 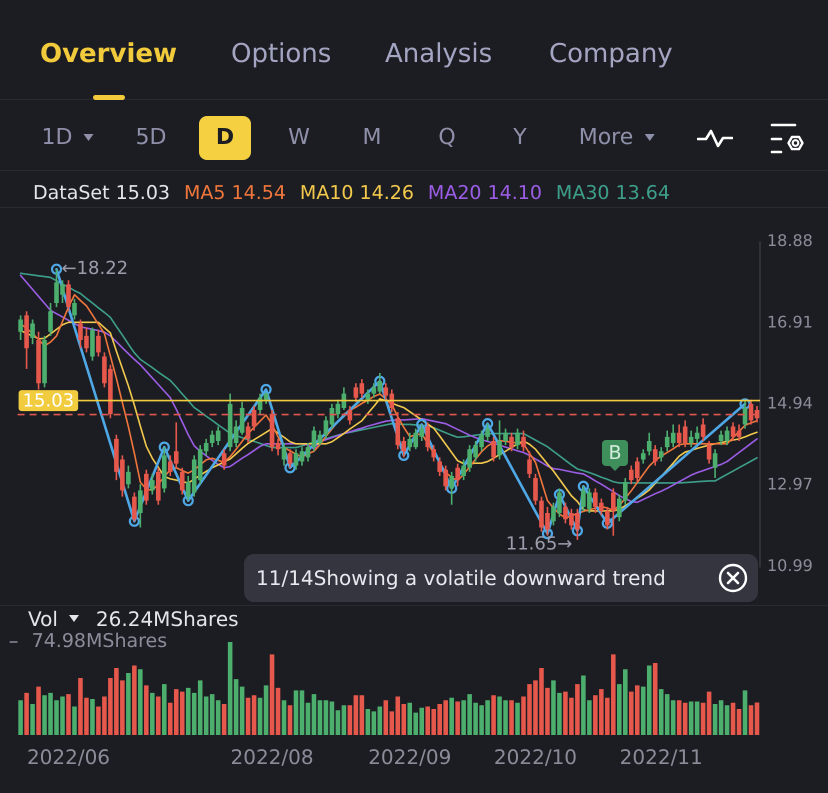 What do you see at coordinates (57, 137) in the screenshot?
I see `text: 1D` at bounding box center [57, 137].